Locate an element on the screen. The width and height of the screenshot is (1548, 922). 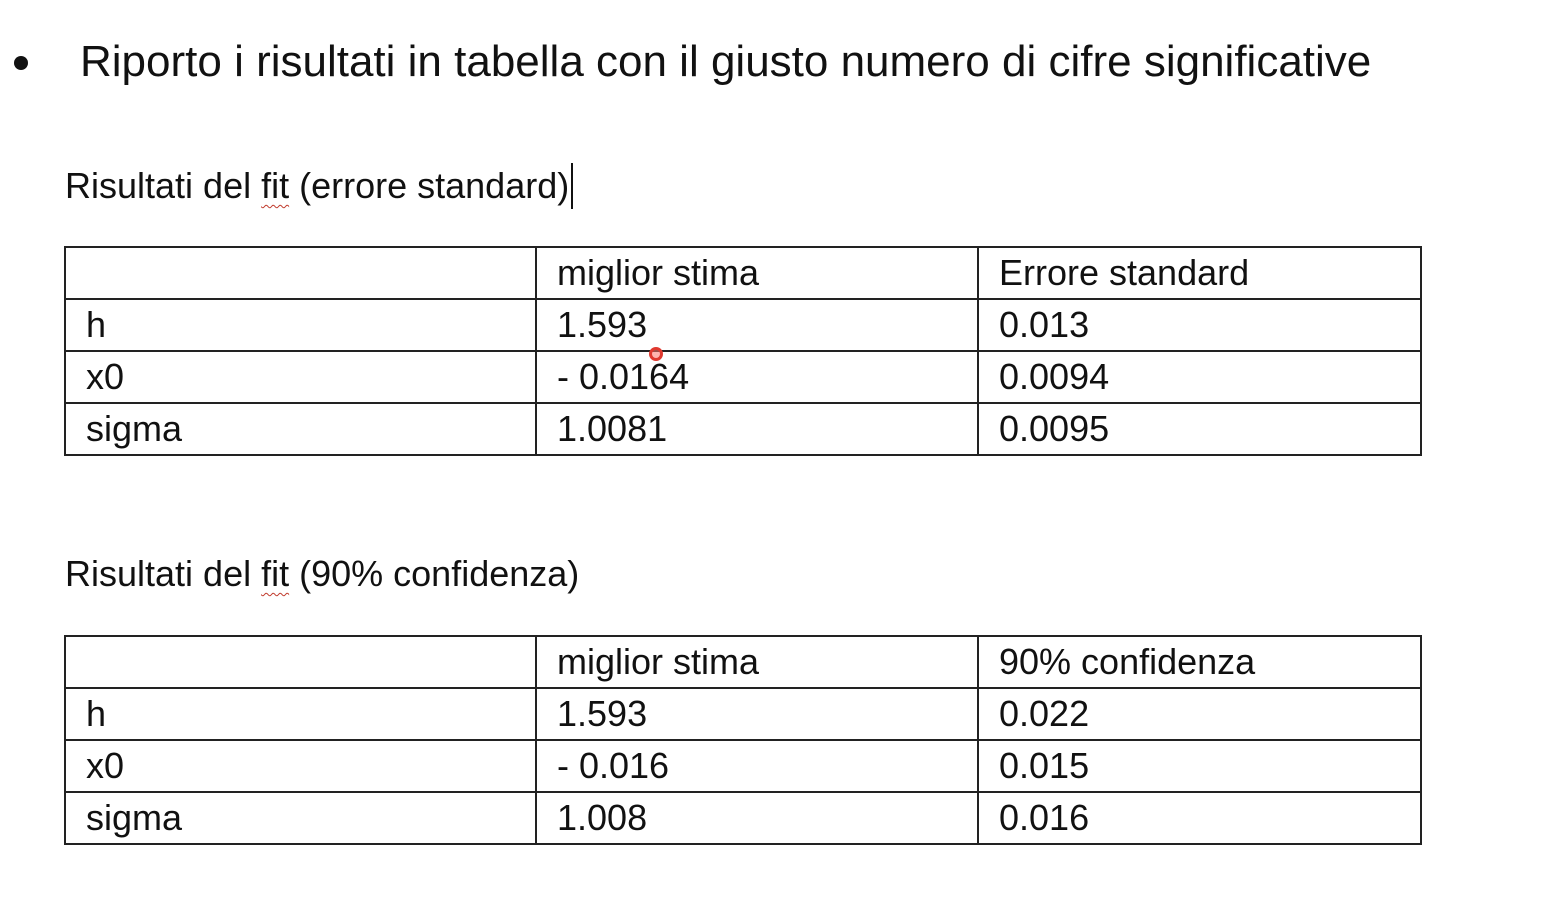
table-cell: 1.0081 is located at coordinates (757, 429).